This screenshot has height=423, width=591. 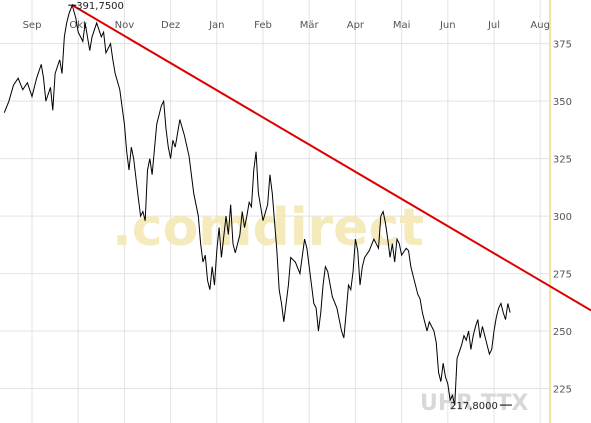 I want to click on y-axis-ticks: 225 250 275 300 325 350 375, so click(x=562, y=218).